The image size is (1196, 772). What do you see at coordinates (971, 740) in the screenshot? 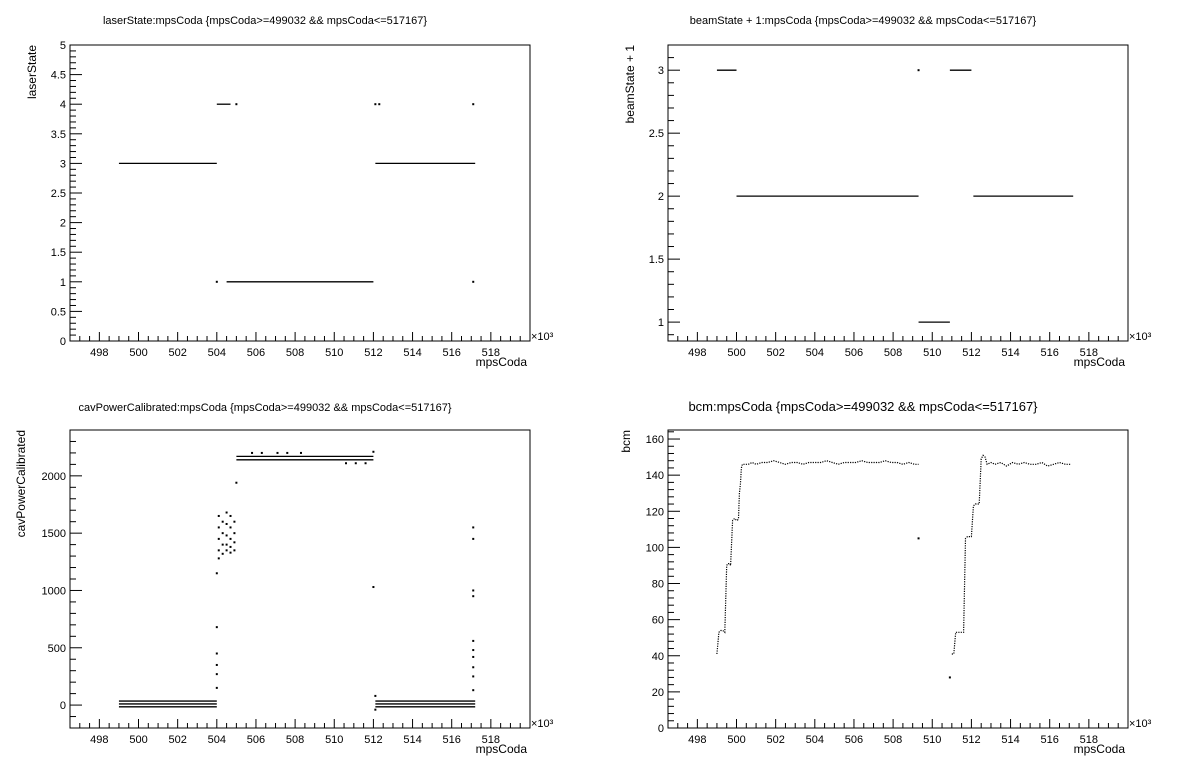
I see `x-tick-label: 512` at bounding box center [971, 740].